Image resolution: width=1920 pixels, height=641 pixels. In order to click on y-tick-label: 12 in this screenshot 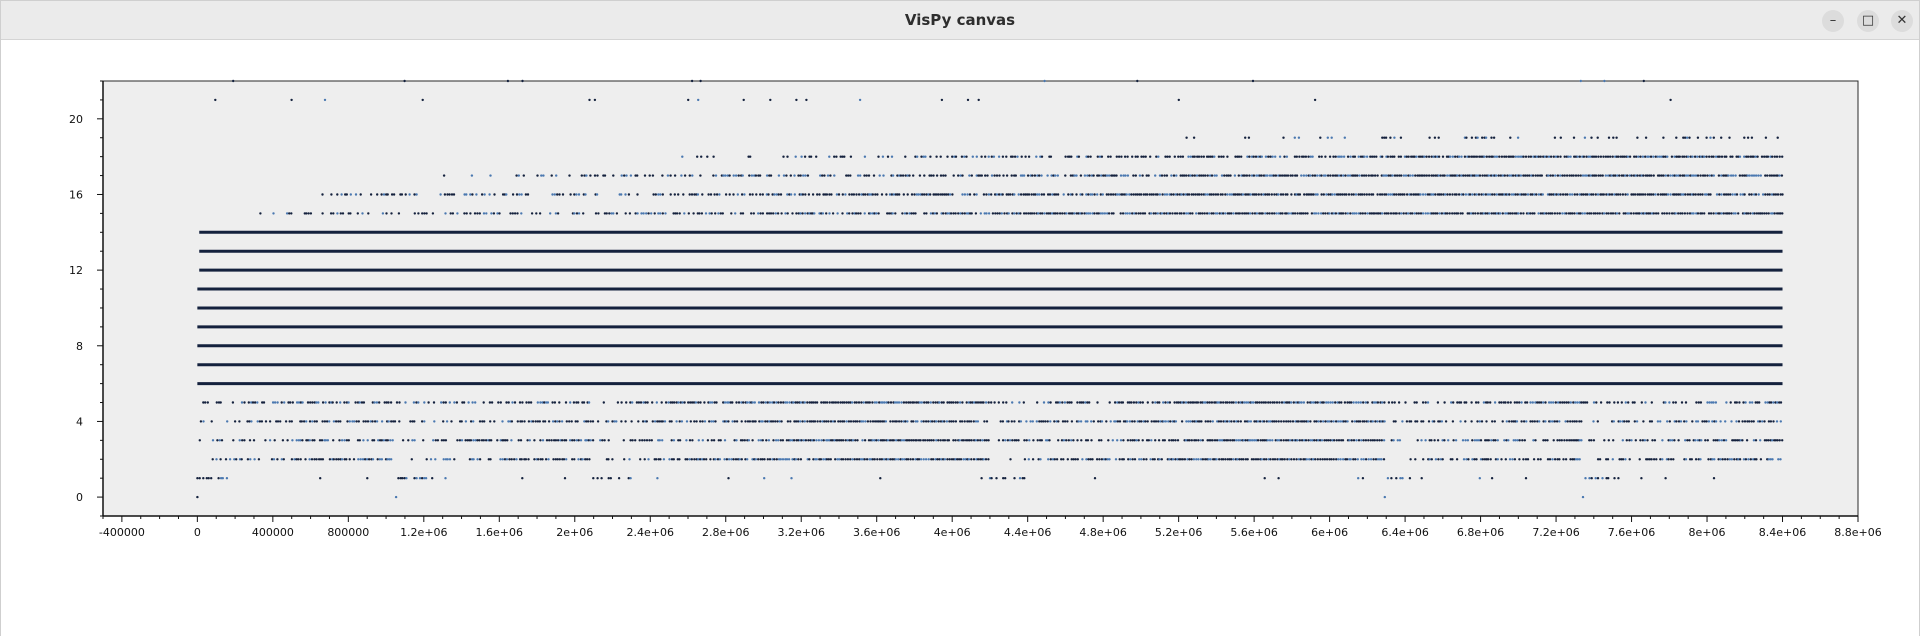, I will do `click(76, 270)`.